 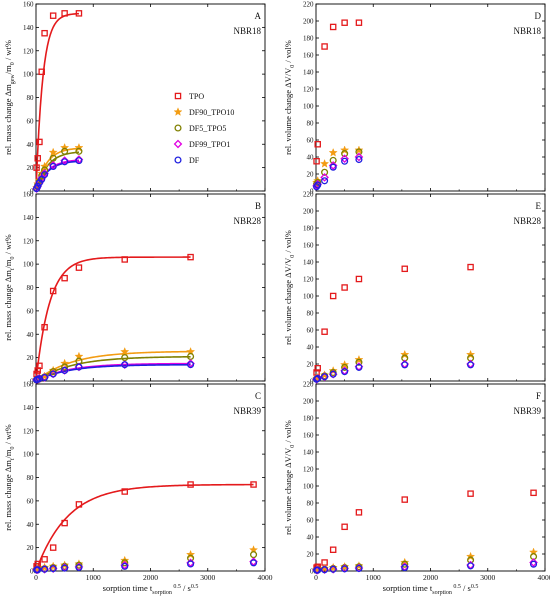 I want to click on legend-entry: DF5_TPO5, so click(x=207, y=128).